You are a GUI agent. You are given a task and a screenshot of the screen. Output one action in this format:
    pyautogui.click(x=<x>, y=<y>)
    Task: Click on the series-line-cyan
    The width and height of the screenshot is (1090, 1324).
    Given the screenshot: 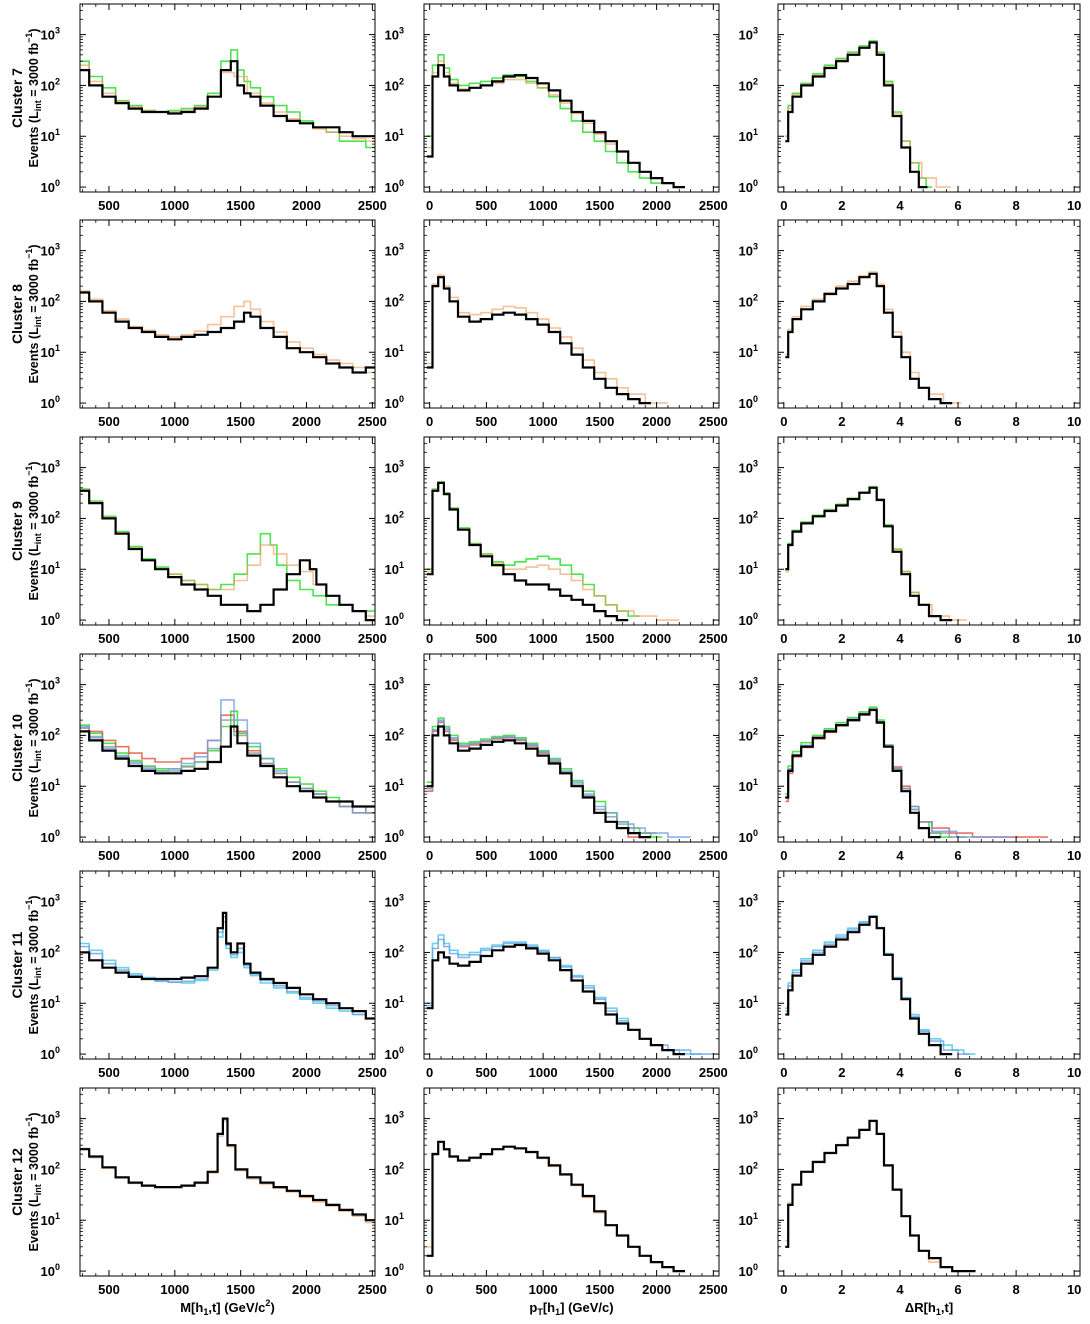 What is the action you would take?
    pyautogui.click(x=880, y=985)
    